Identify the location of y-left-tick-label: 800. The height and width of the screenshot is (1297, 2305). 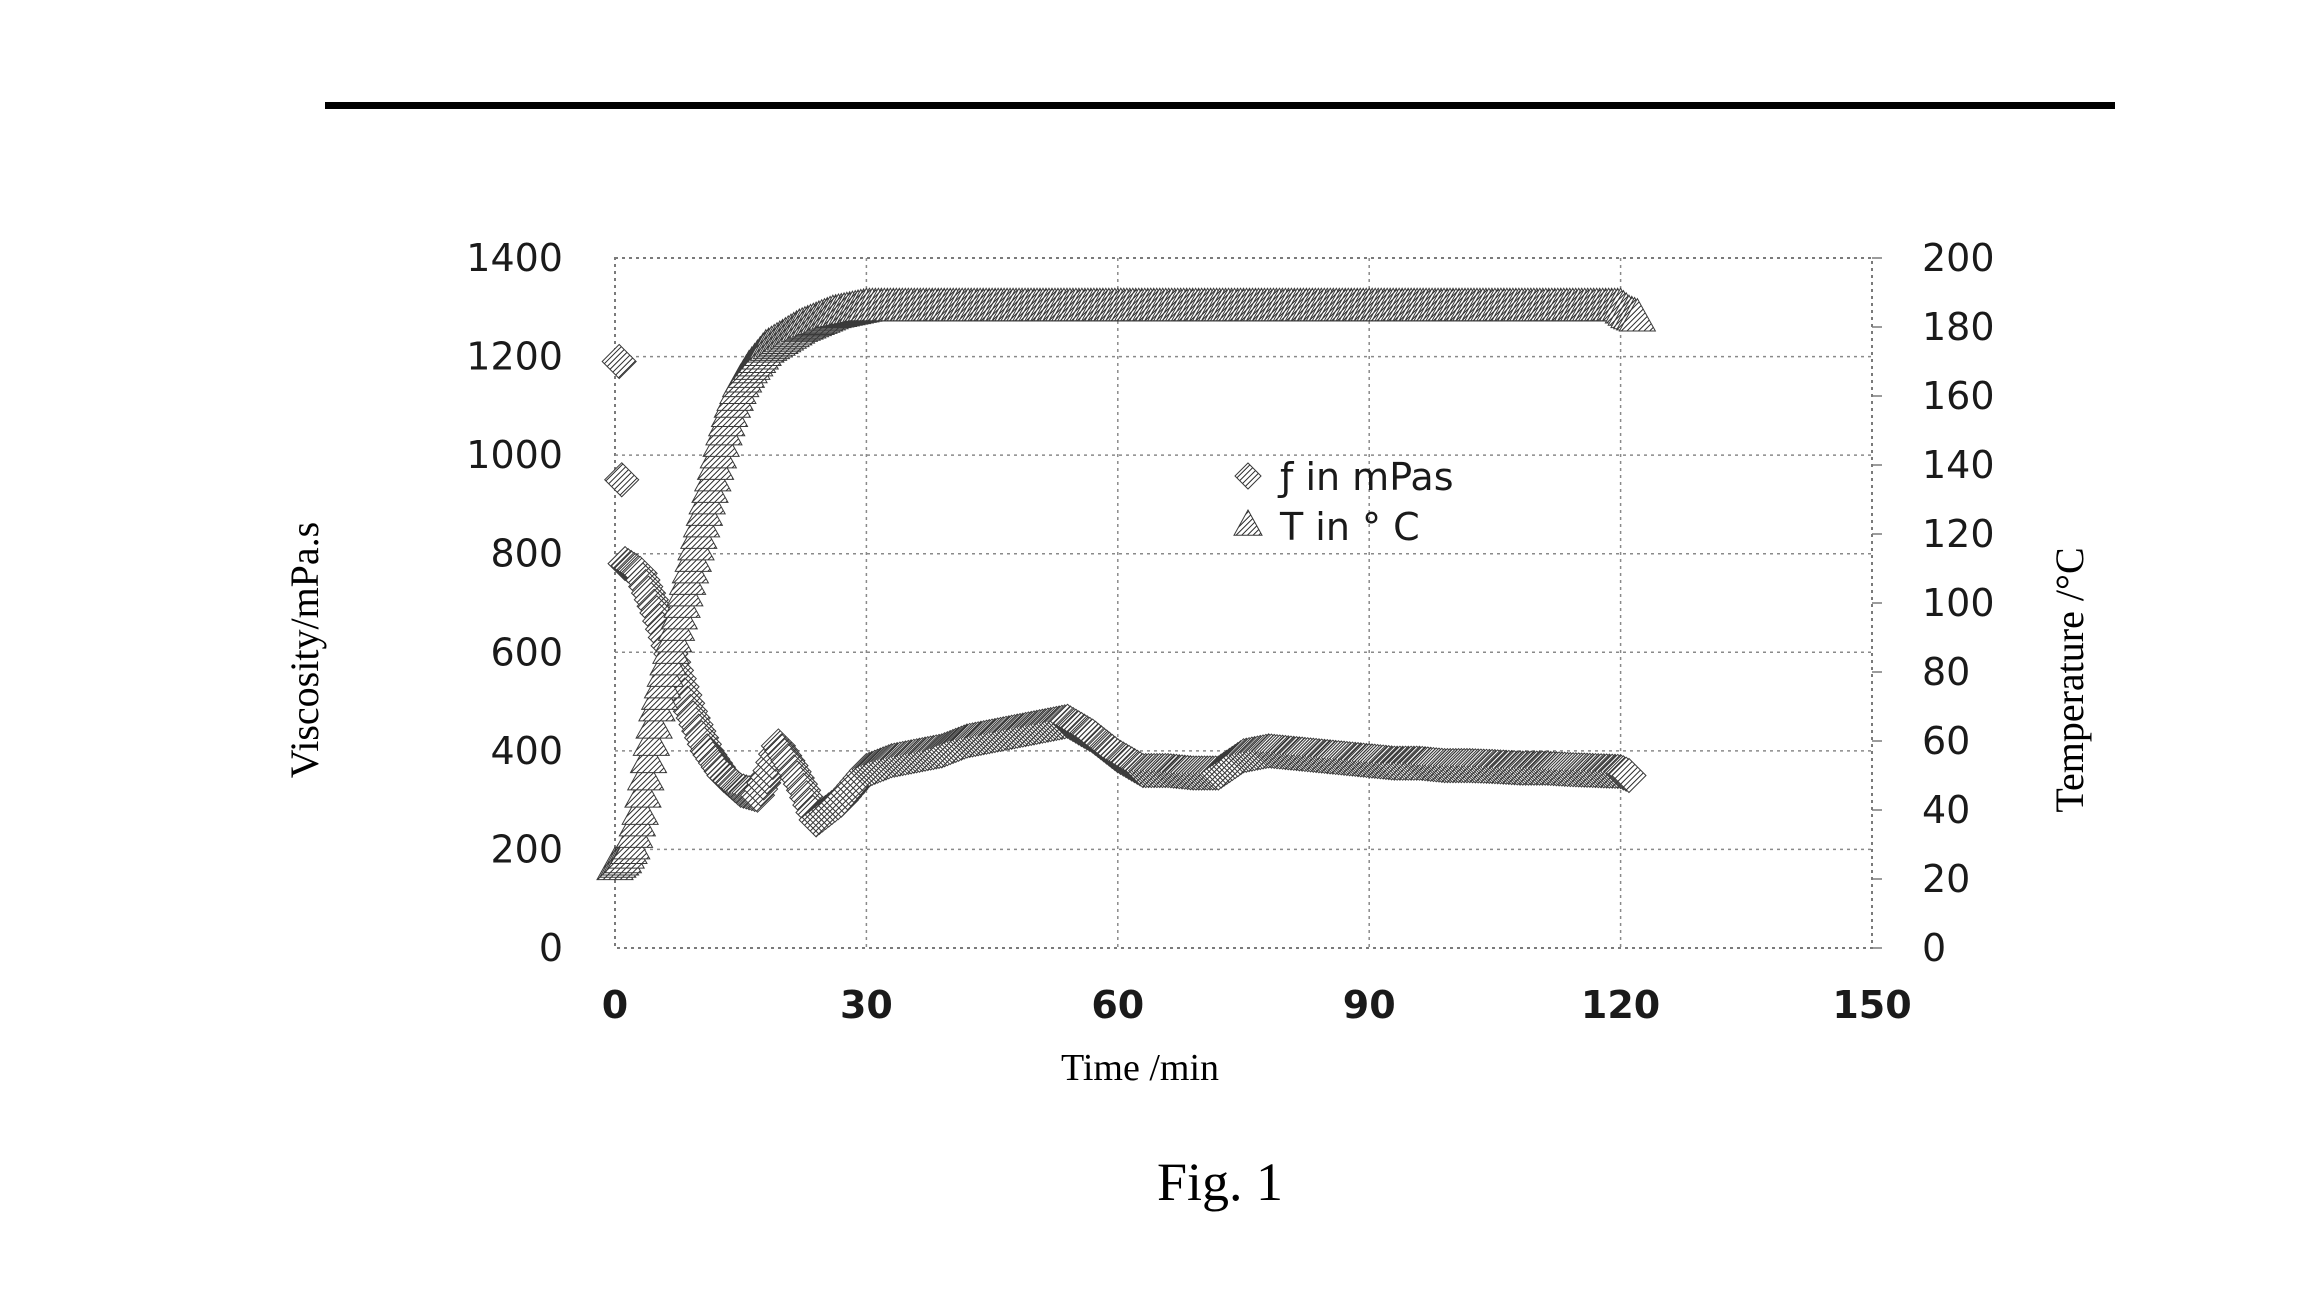
(526, 554).